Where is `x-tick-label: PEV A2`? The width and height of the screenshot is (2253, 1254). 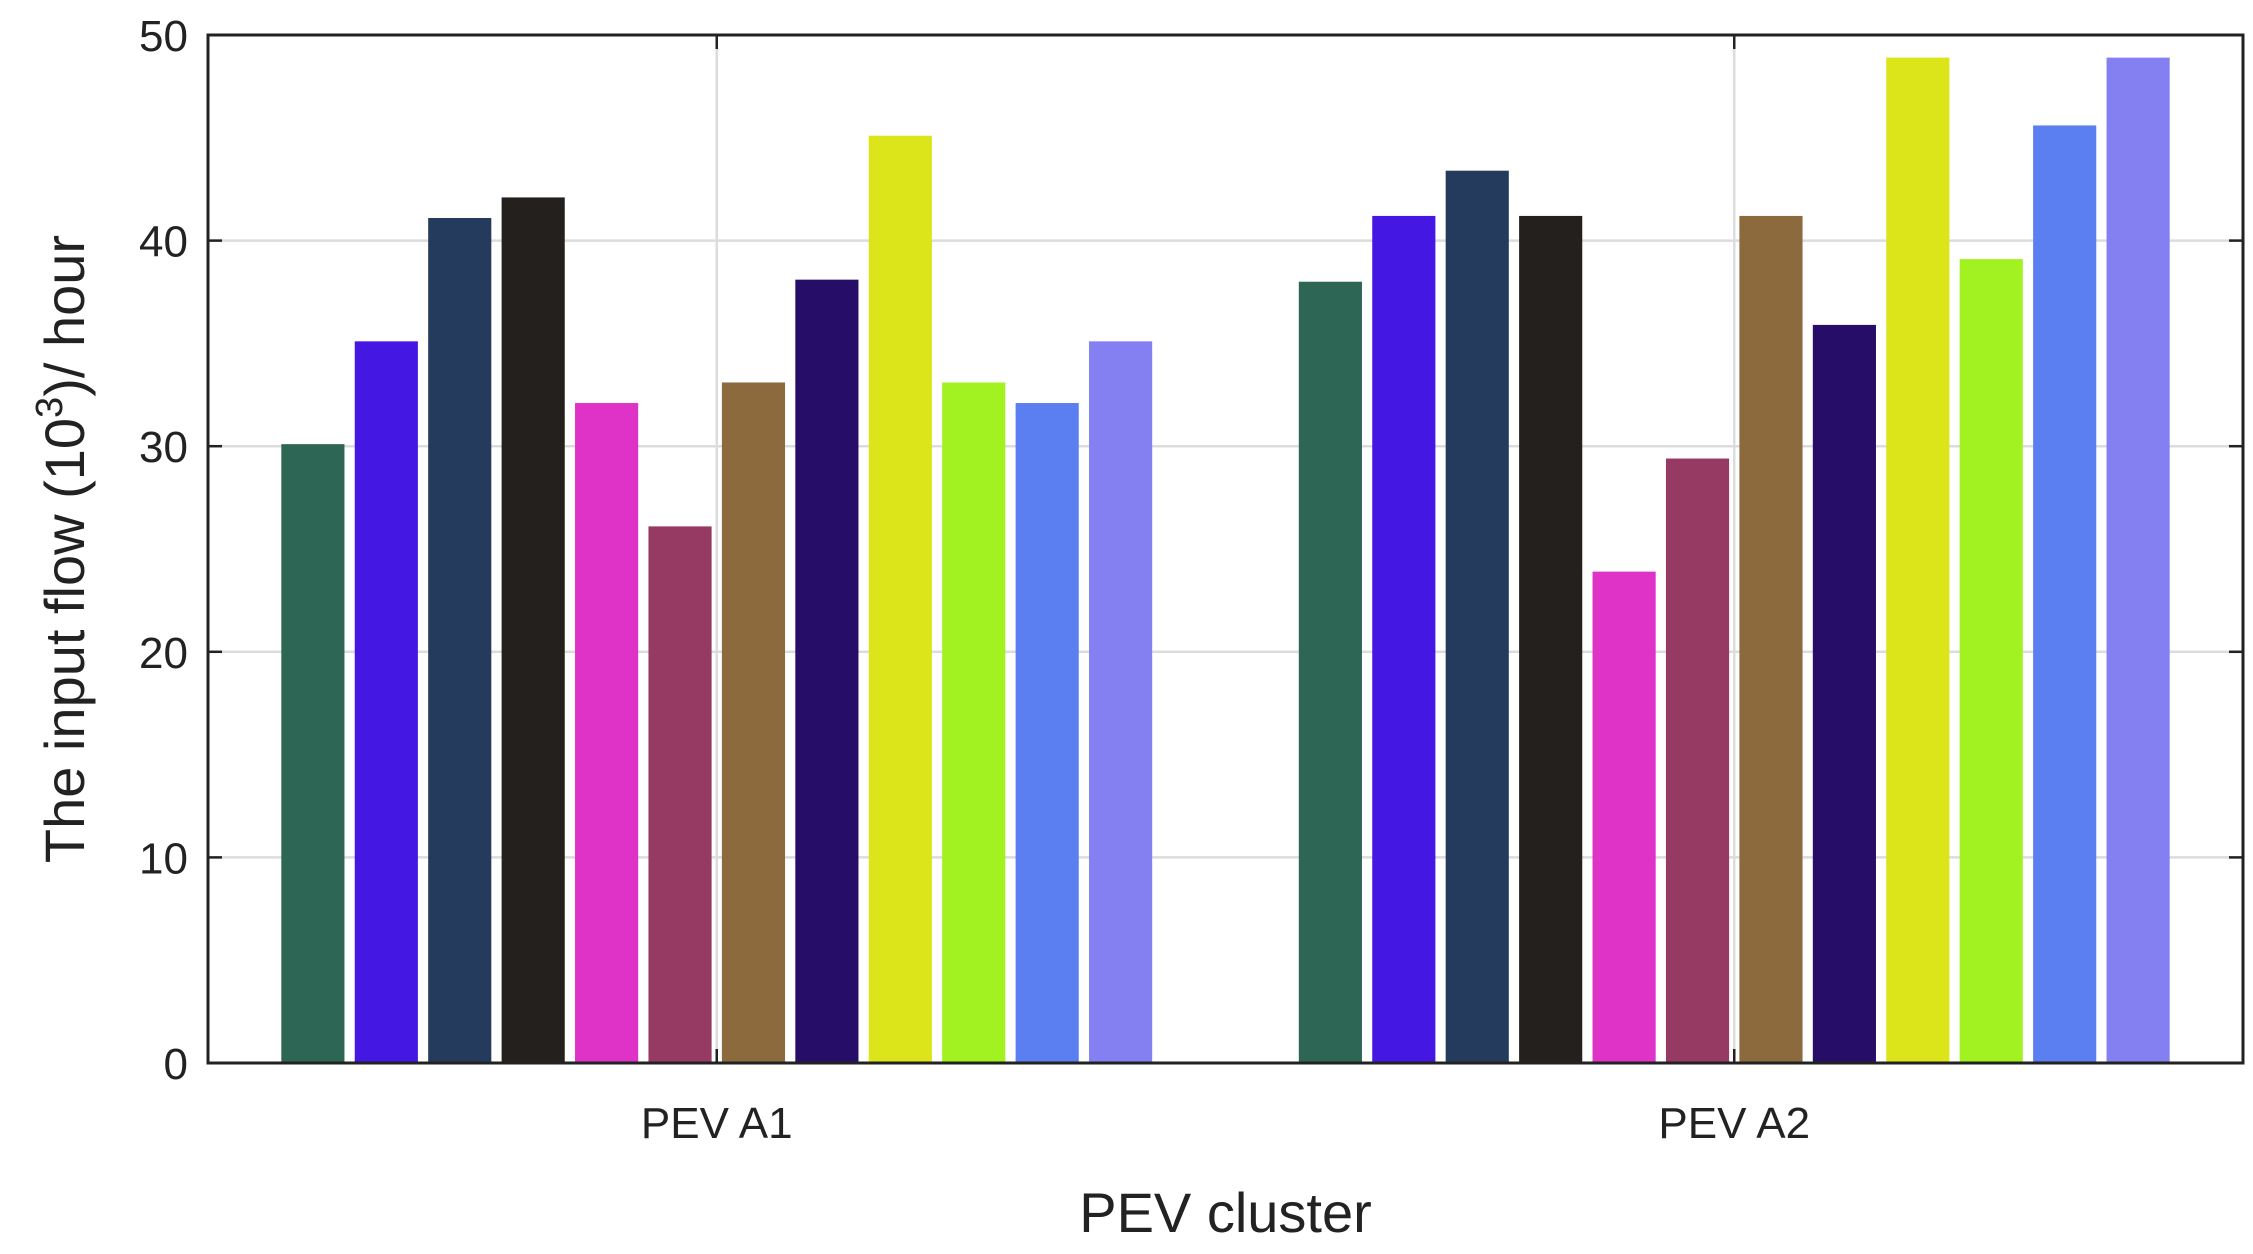
x-tick-label: PEV A2 is located at coordinates (1734, 1123).